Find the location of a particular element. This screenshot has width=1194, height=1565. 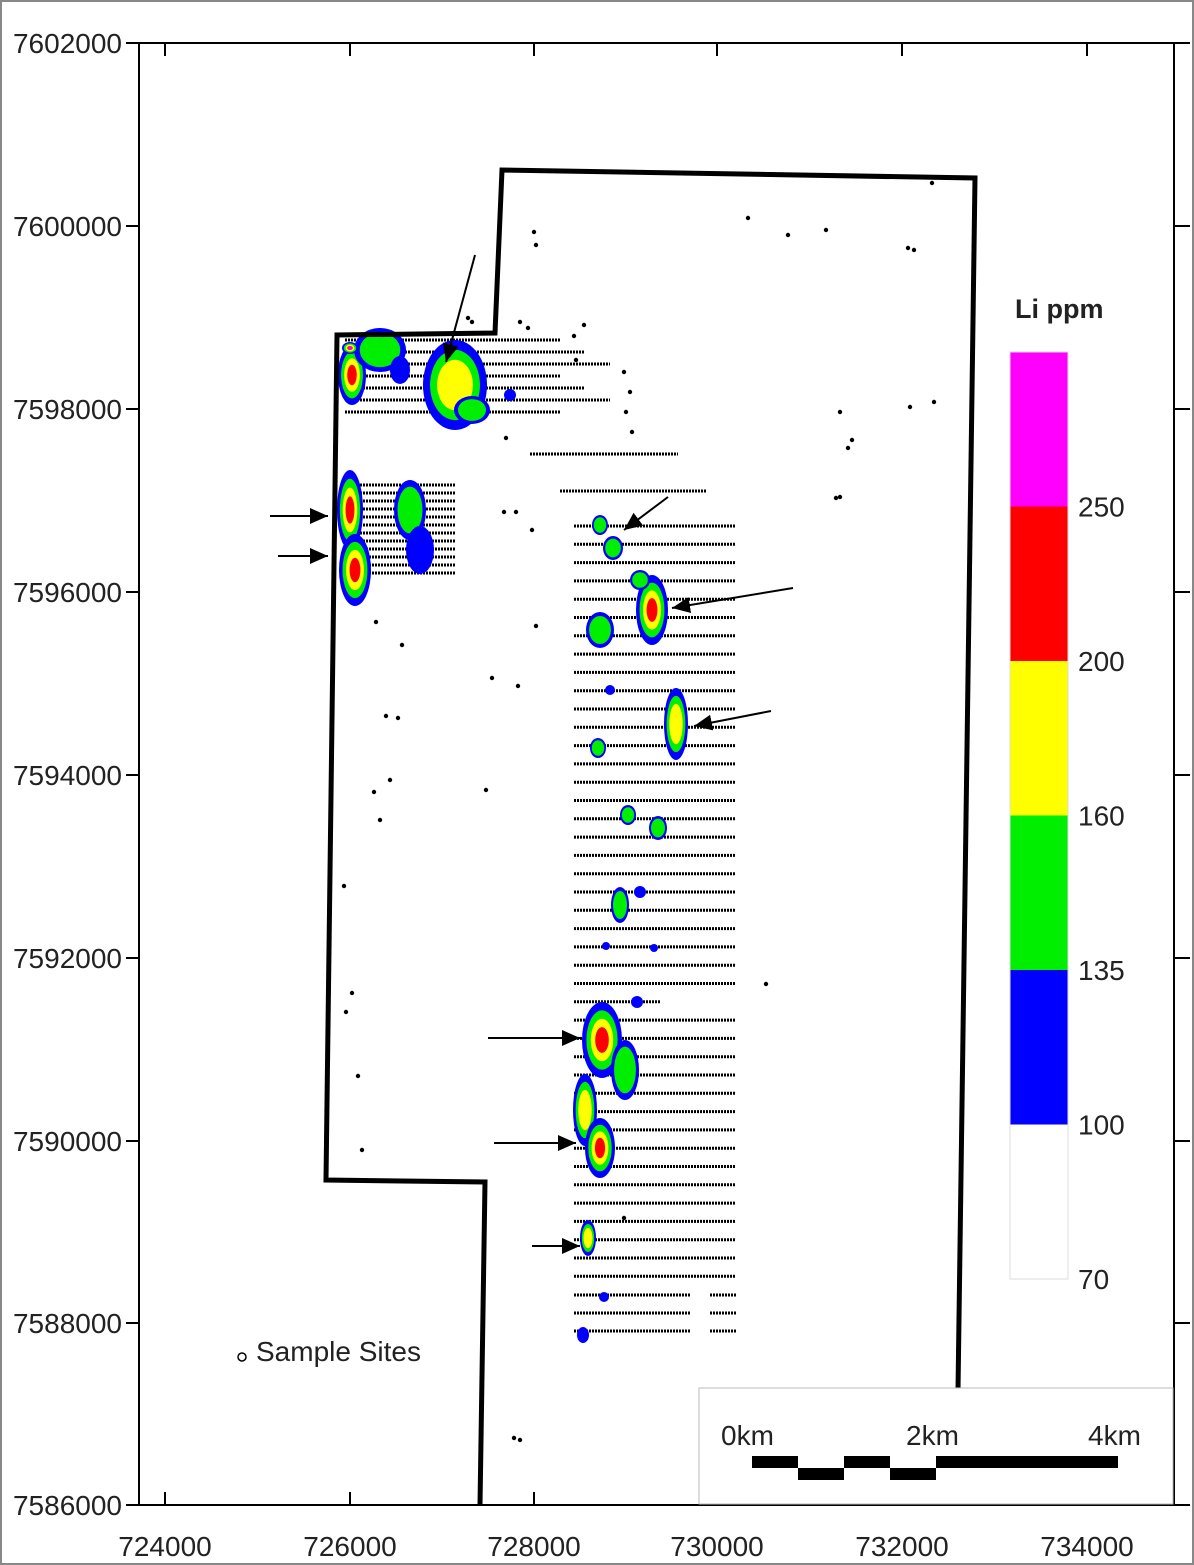

y-tick-label: 7598000 is located at coordinates (67, 409).